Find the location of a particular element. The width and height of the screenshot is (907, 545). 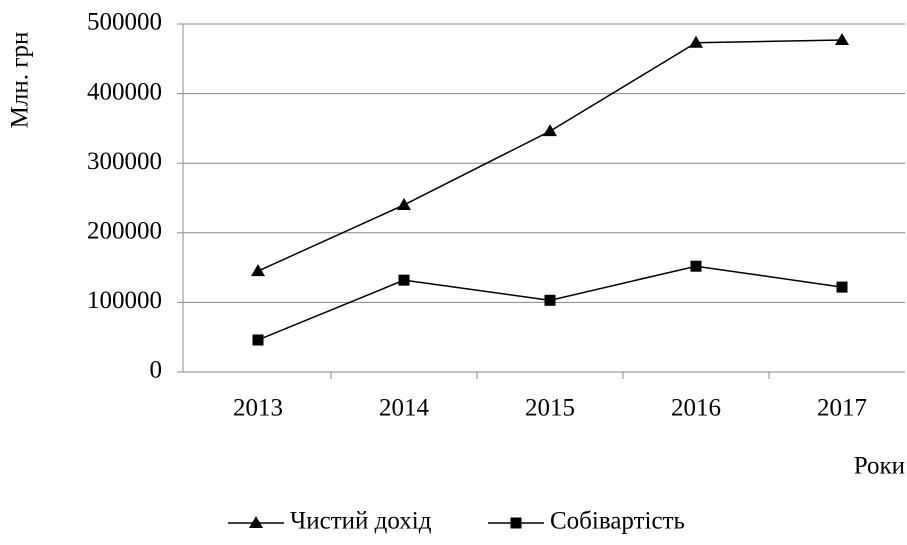

x-tick-label: 2017 is located at coordinates (842, 408).